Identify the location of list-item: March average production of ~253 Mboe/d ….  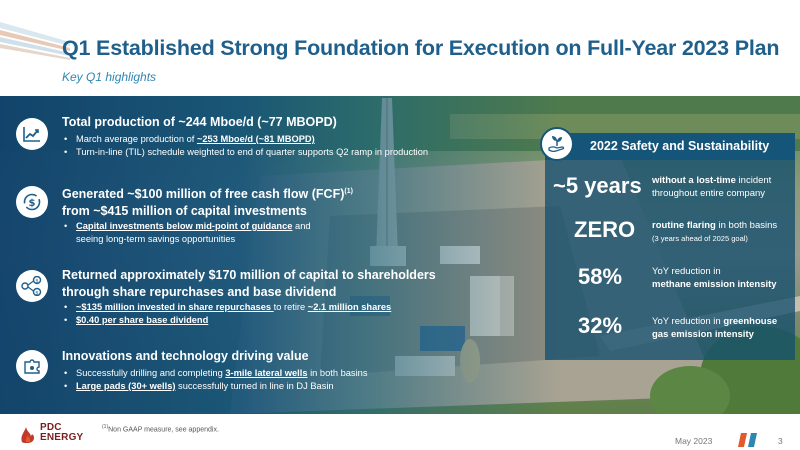
(246, 139).